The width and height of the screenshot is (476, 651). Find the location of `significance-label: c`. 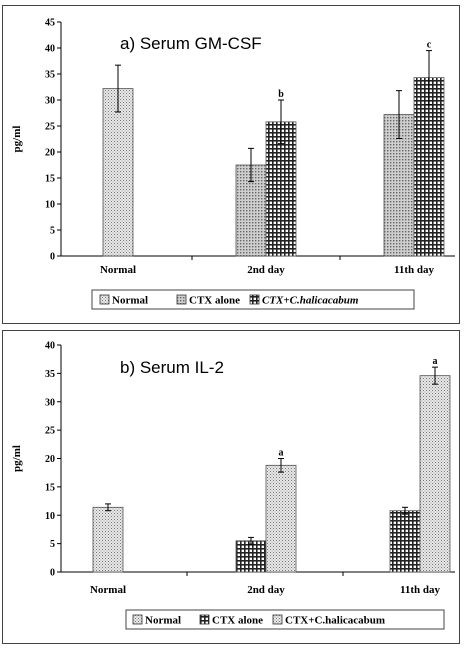

significance-label: c is located at coordinates (429, 45).